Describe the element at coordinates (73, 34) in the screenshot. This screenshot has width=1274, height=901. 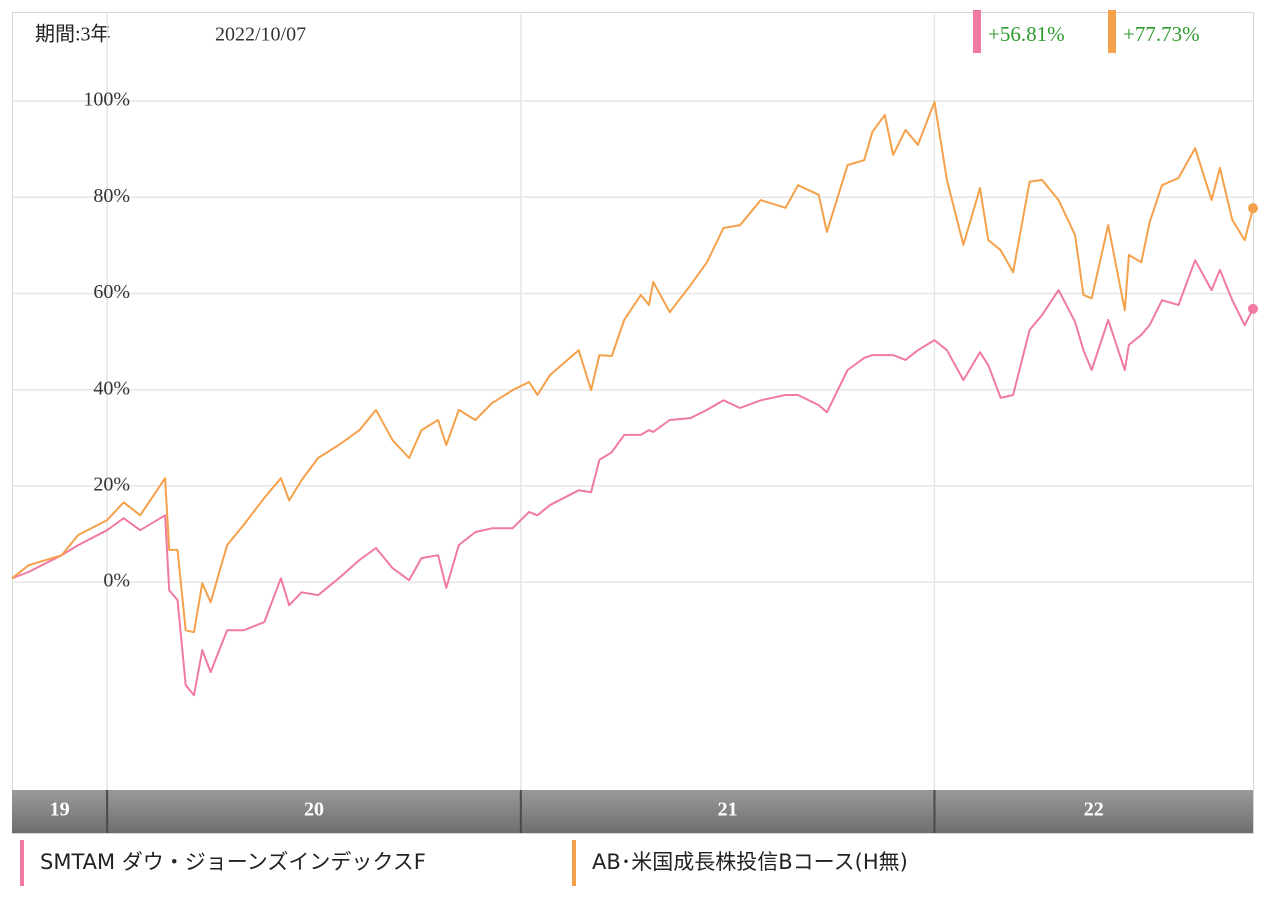
I see `period-label: 期間:3年` at that location.